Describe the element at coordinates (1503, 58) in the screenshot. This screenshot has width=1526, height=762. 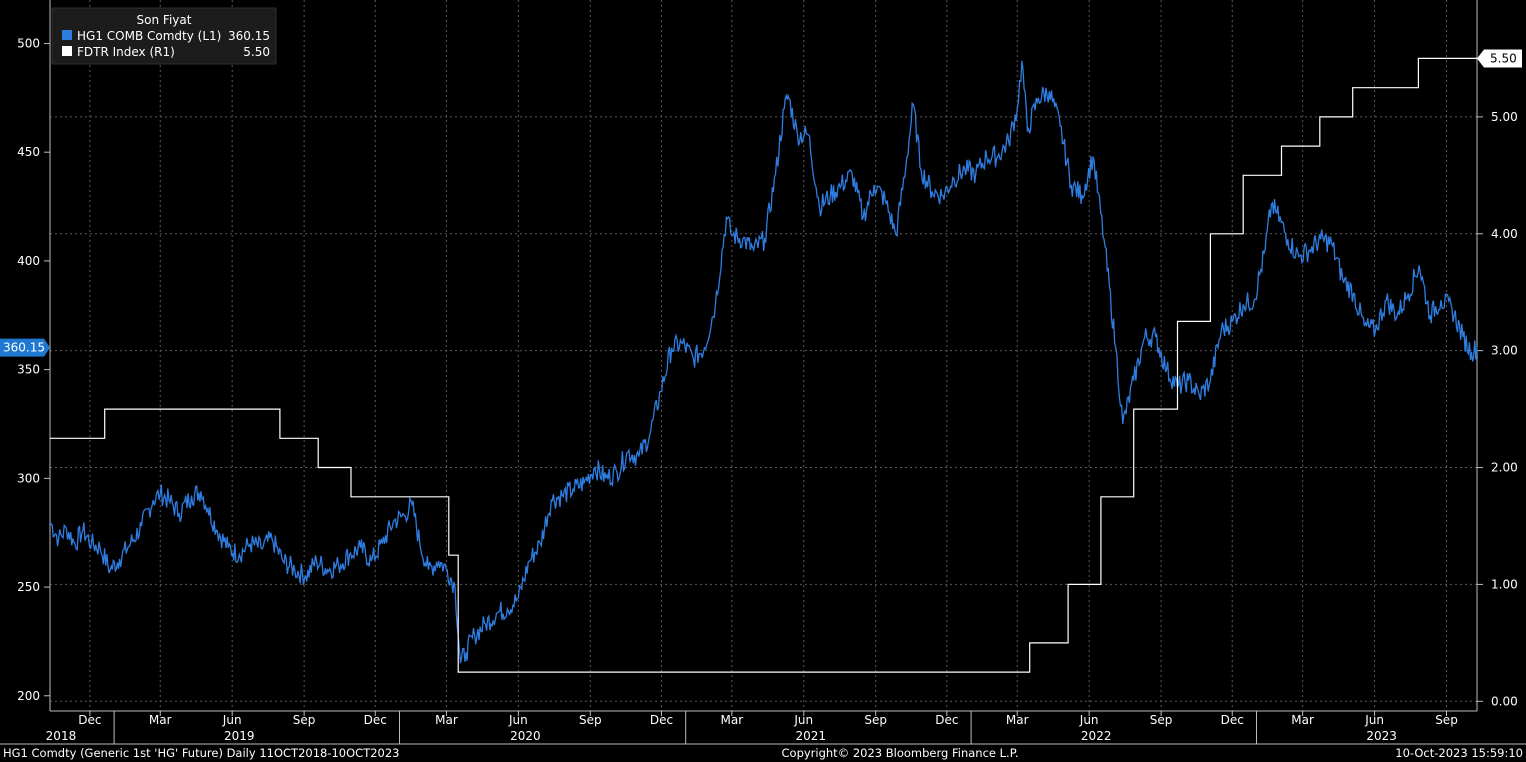
I see `last-value-badge-right-text: 5.50` at that location.